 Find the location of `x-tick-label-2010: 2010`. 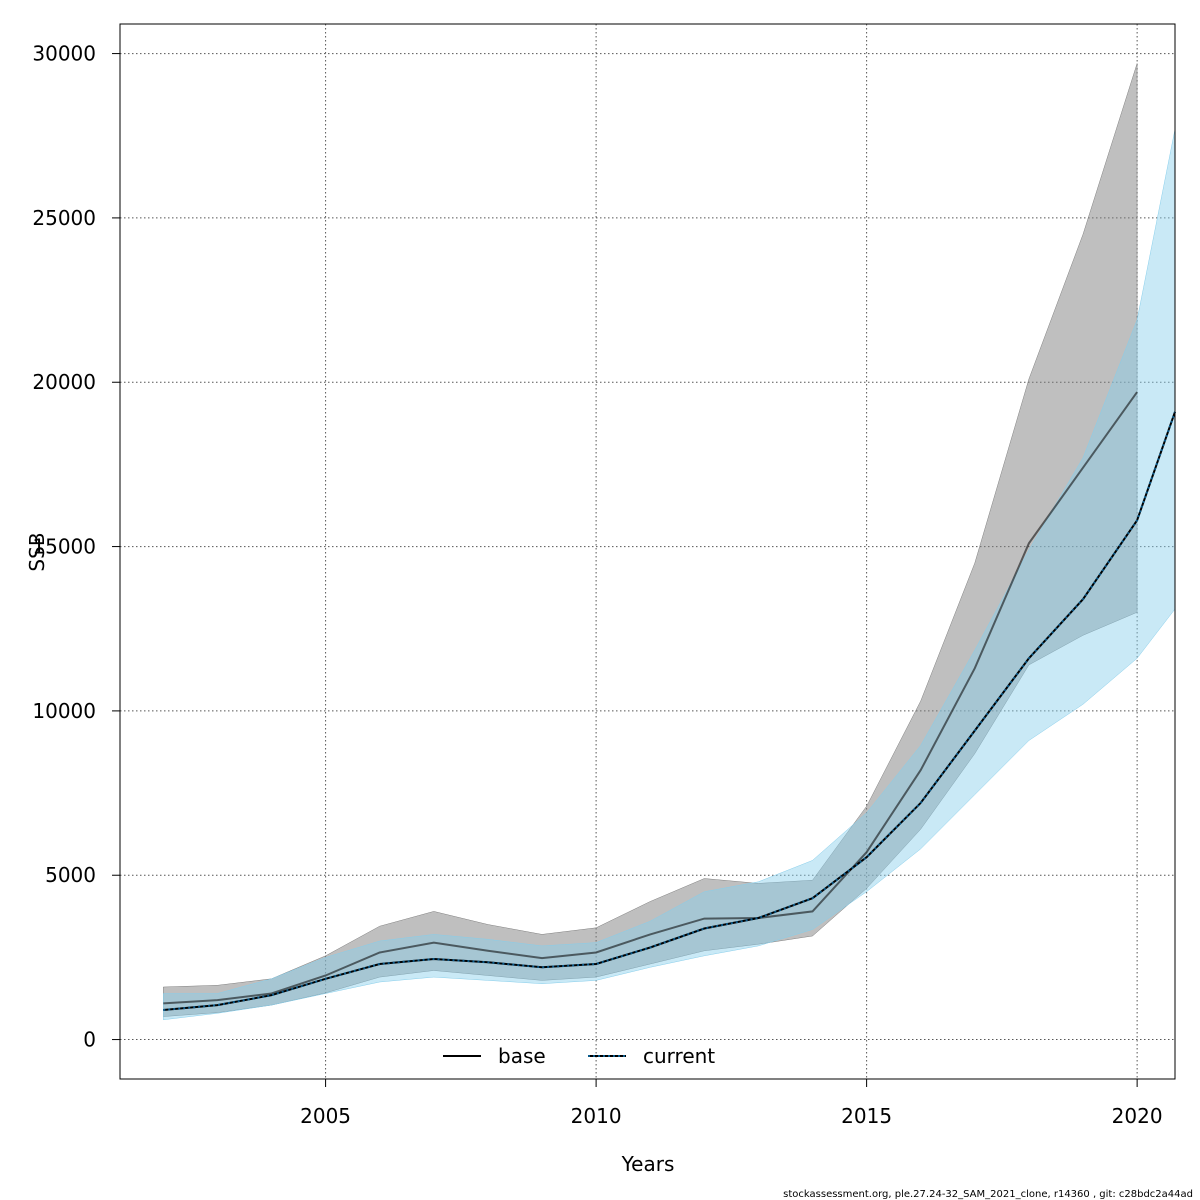

x-tick-label-2010: 2010 is located at coordinates (596, 1116).